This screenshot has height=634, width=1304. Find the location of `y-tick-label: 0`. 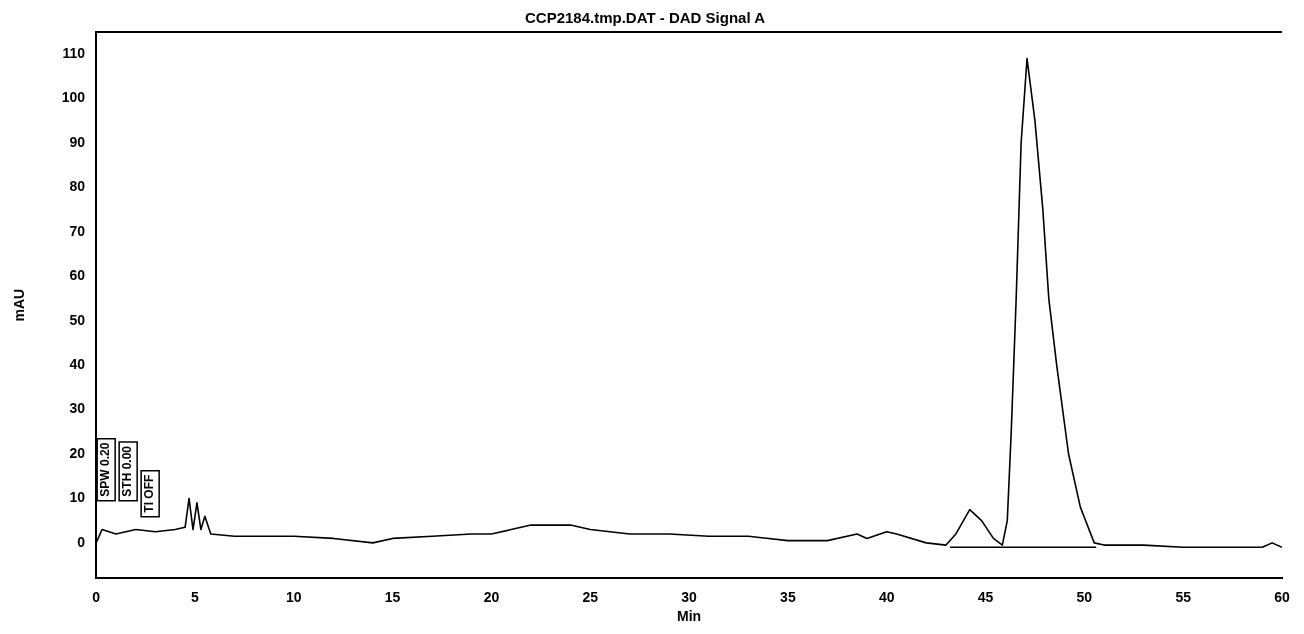

y-tick-label: 0 is located at coordinates (81, 541).